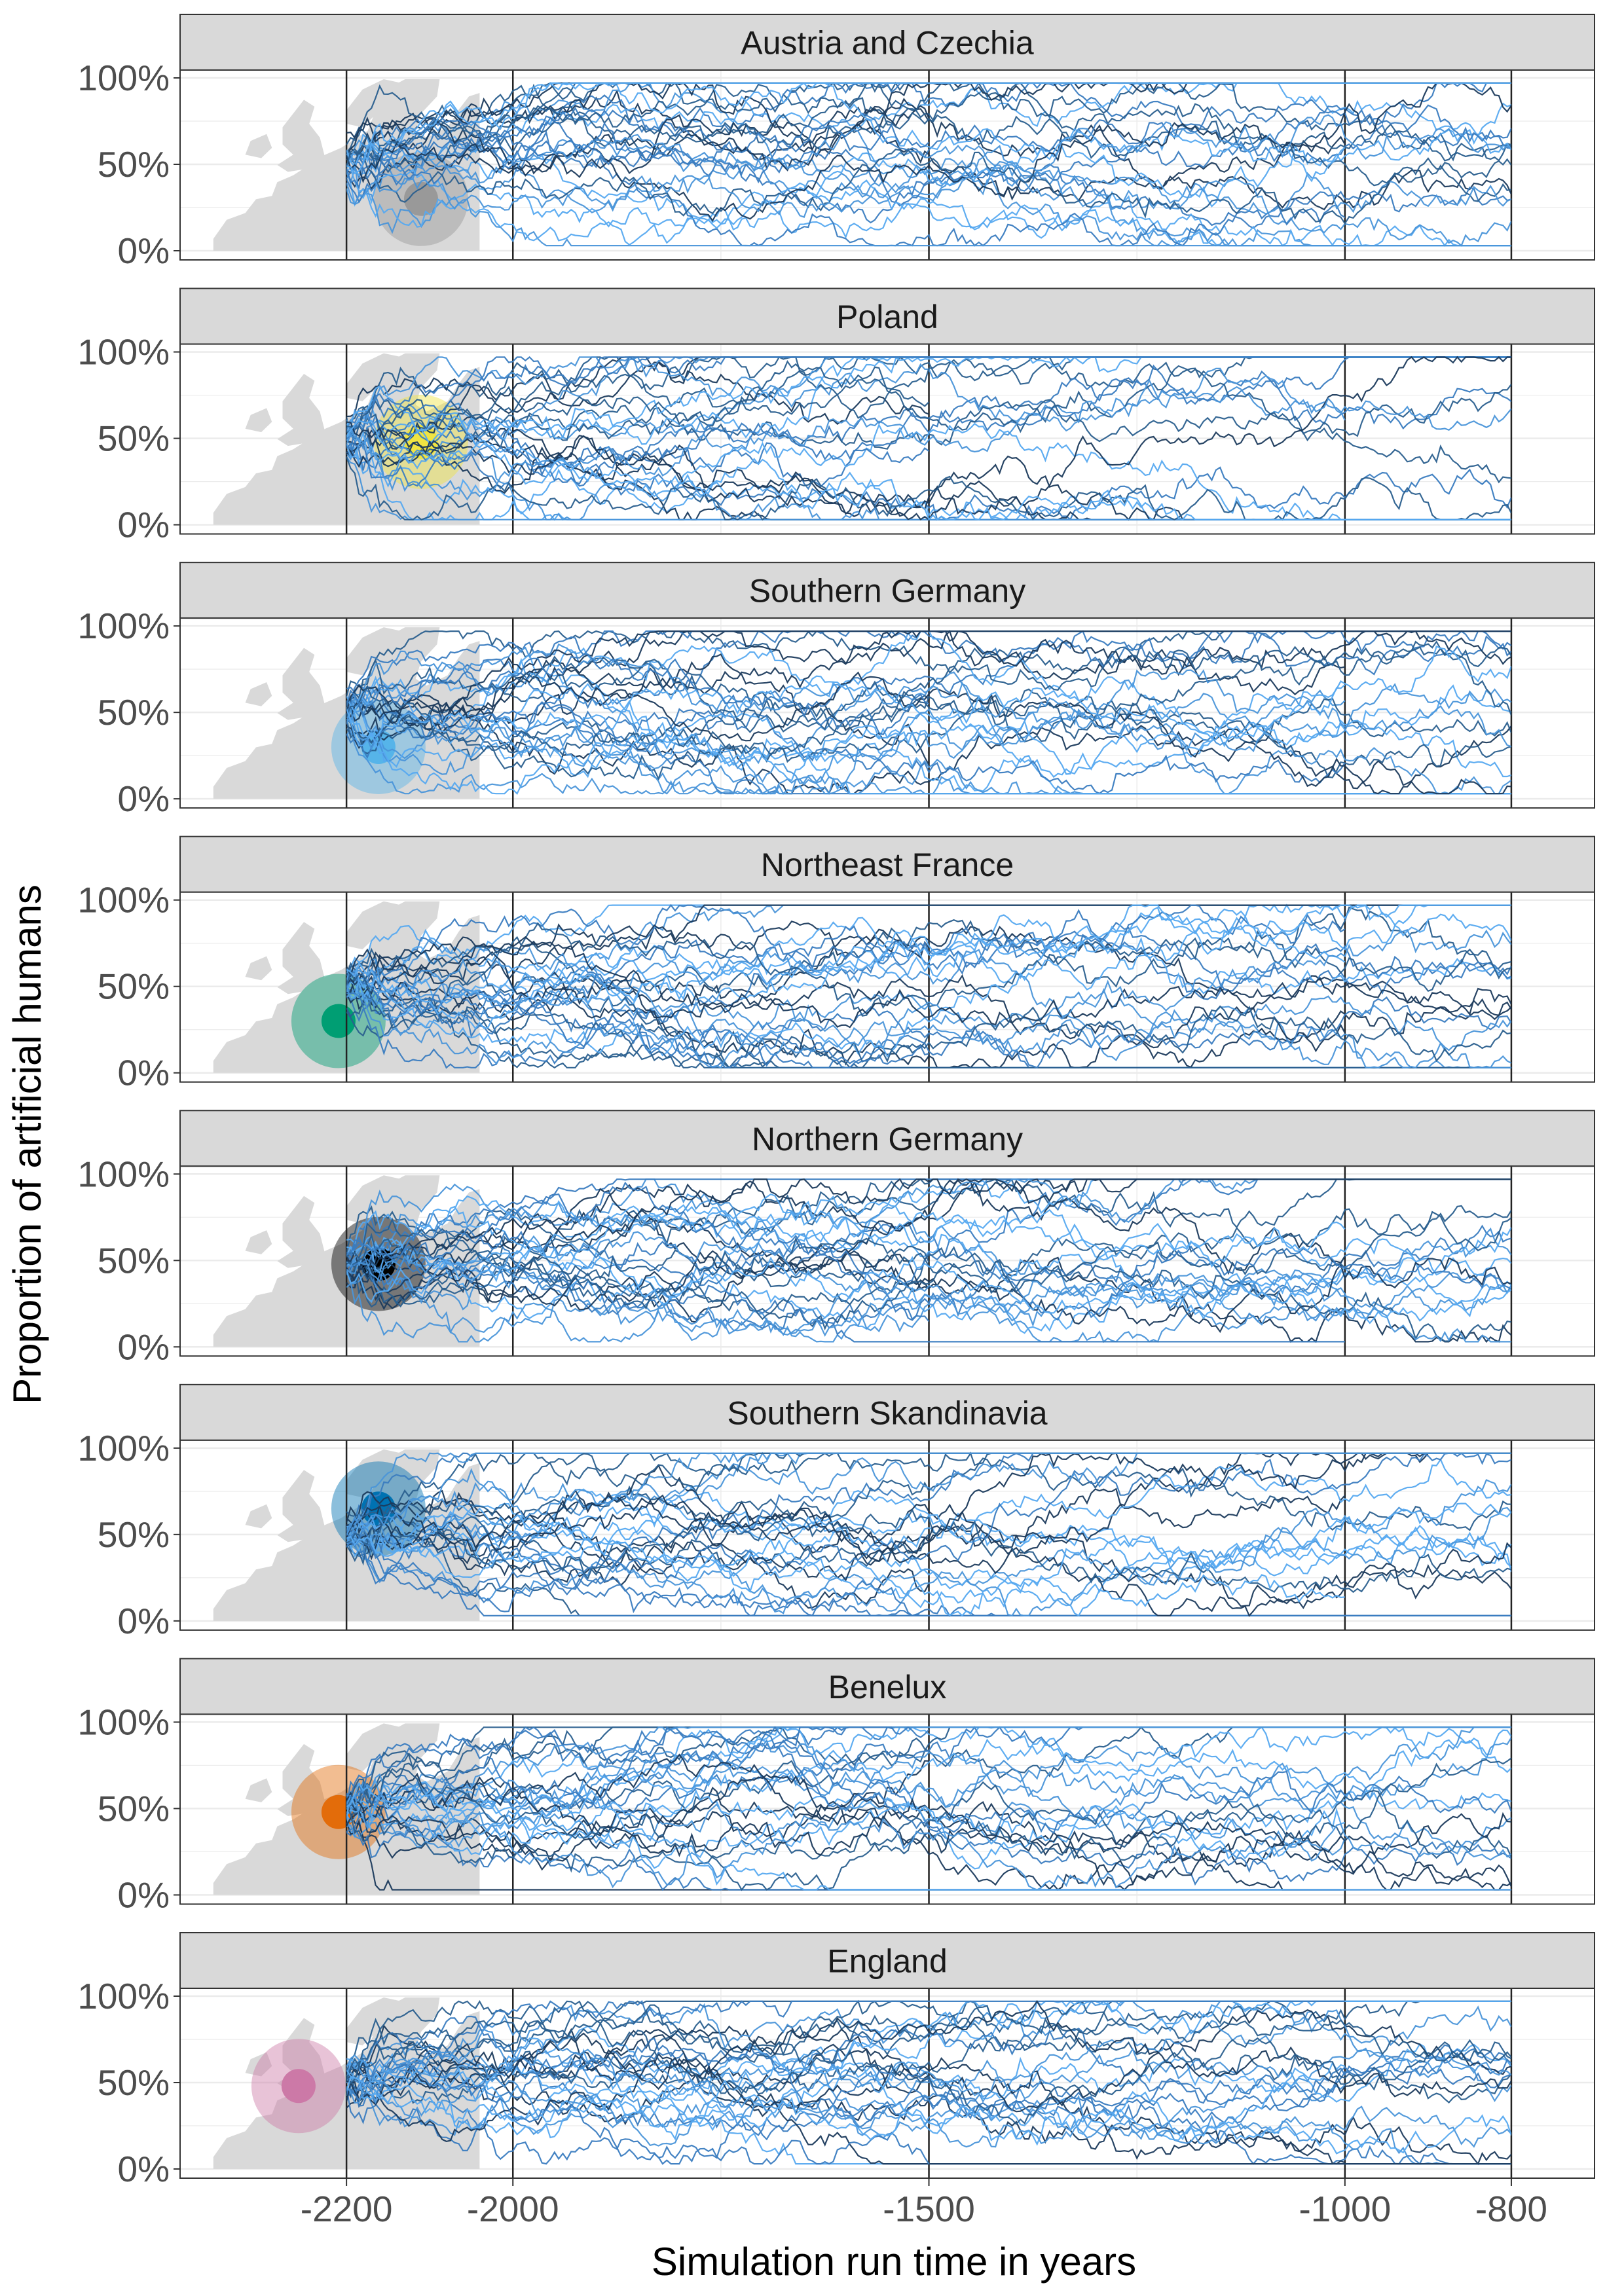 Image resolution: width=1624 pixels, height=2296 pixels. I want to click on panel-title: Southern Skandinavia, so click(887, 1412).